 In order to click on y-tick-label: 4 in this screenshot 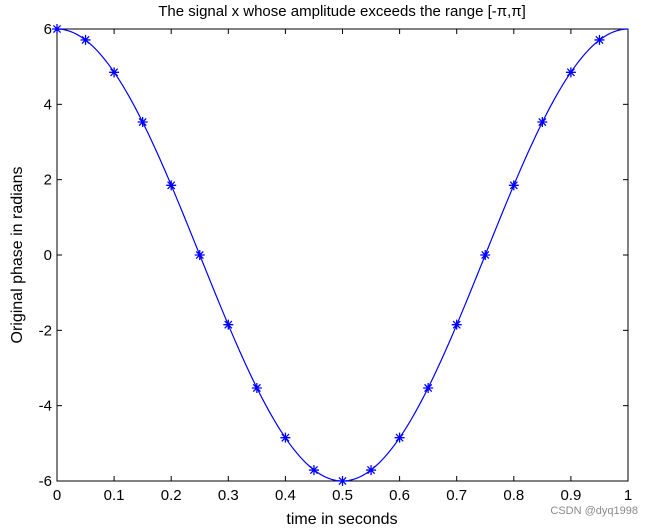, I will do `click(48, 104)`.